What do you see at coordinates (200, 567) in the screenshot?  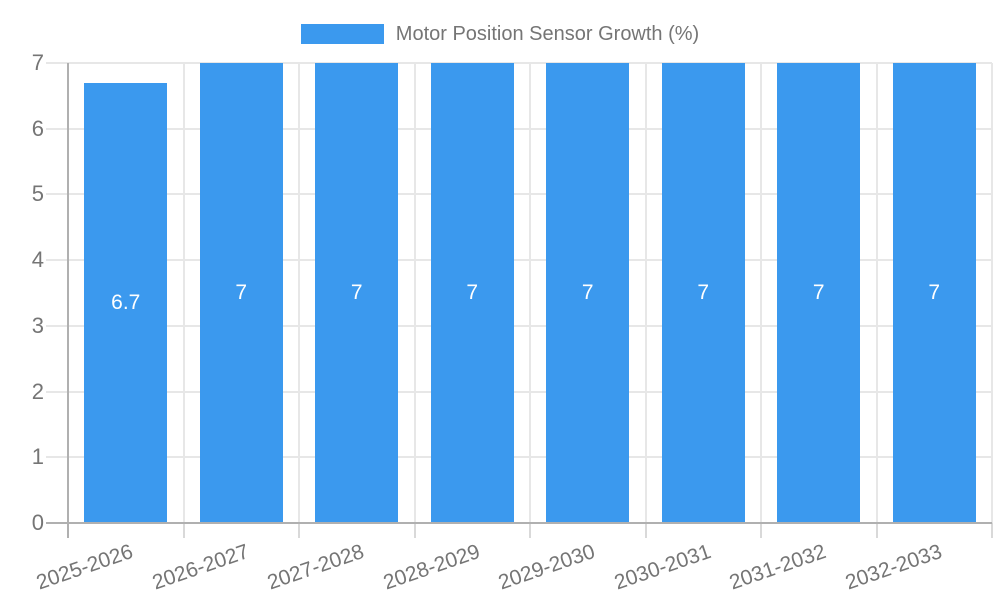 I see `x-axis-label: 2026-2027` at bounding box center [200, 567].